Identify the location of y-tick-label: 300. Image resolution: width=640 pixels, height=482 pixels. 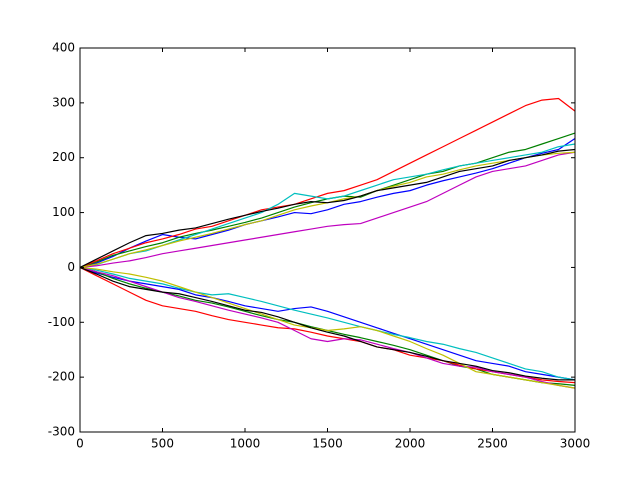
(63, 102).